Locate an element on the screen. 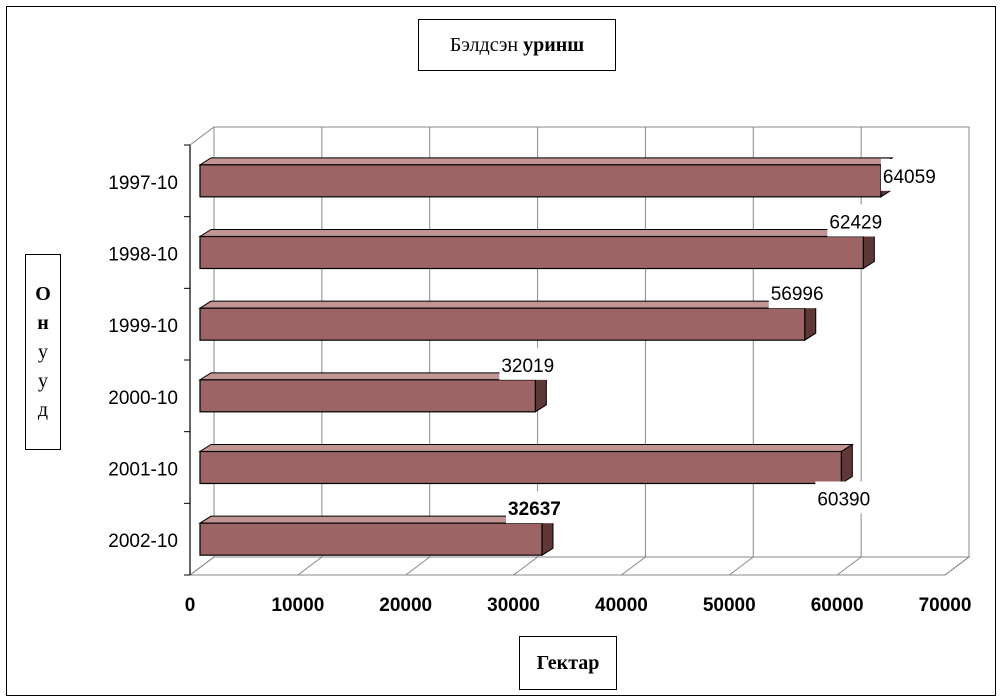  data-label: 56996 is located at coordinates (797, 294).